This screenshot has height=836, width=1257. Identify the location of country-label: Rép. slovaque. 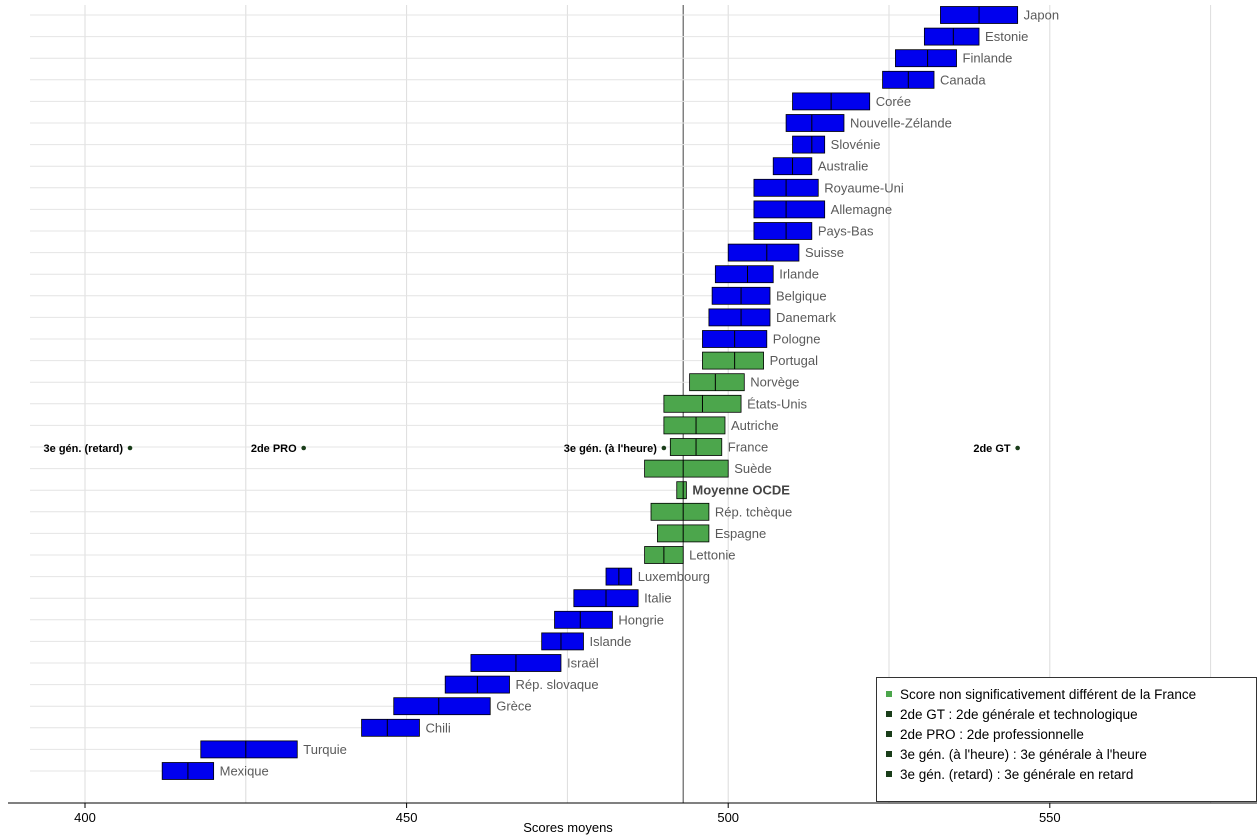
(557, 684).